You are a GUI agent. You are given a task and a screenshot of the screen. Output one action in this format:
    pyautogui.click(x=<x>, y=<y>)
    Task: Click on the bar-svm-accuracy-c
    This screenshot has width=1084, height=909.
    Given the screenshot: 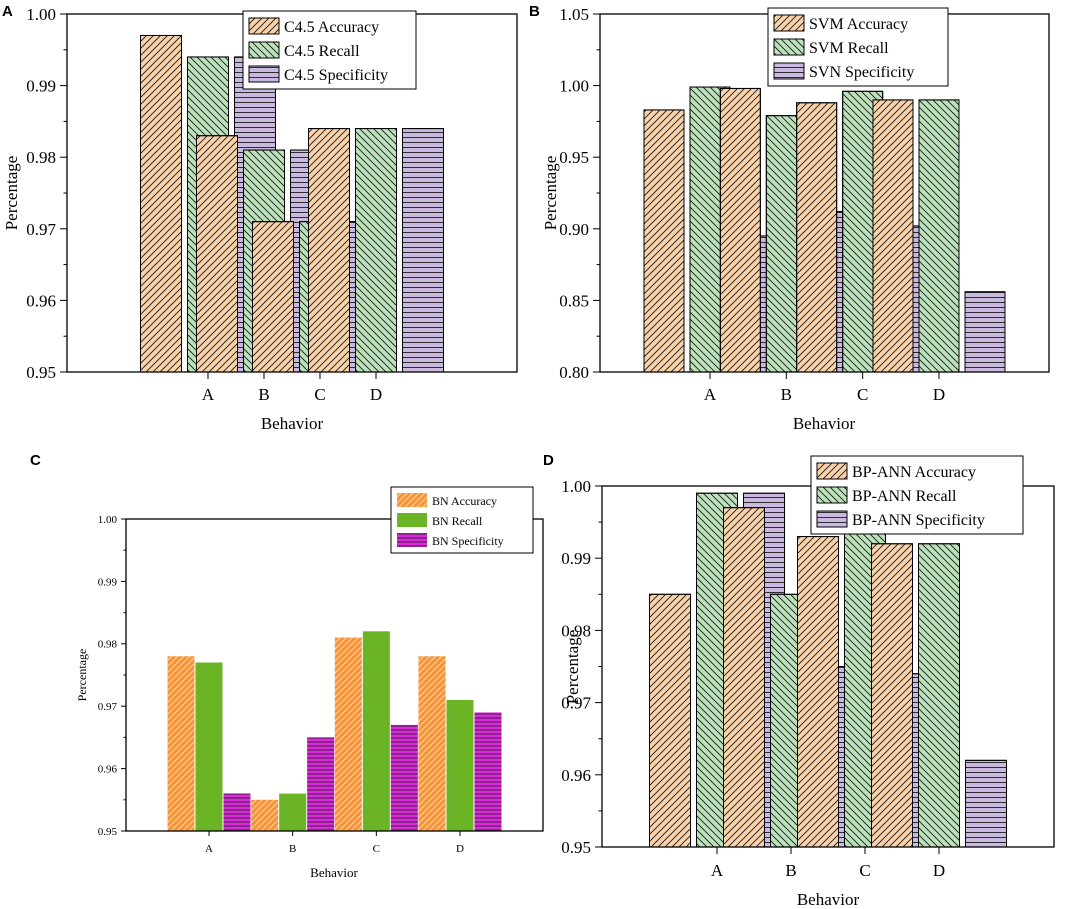 What is the action you would take?
    pyautogui.click(x=817, y=237)
    